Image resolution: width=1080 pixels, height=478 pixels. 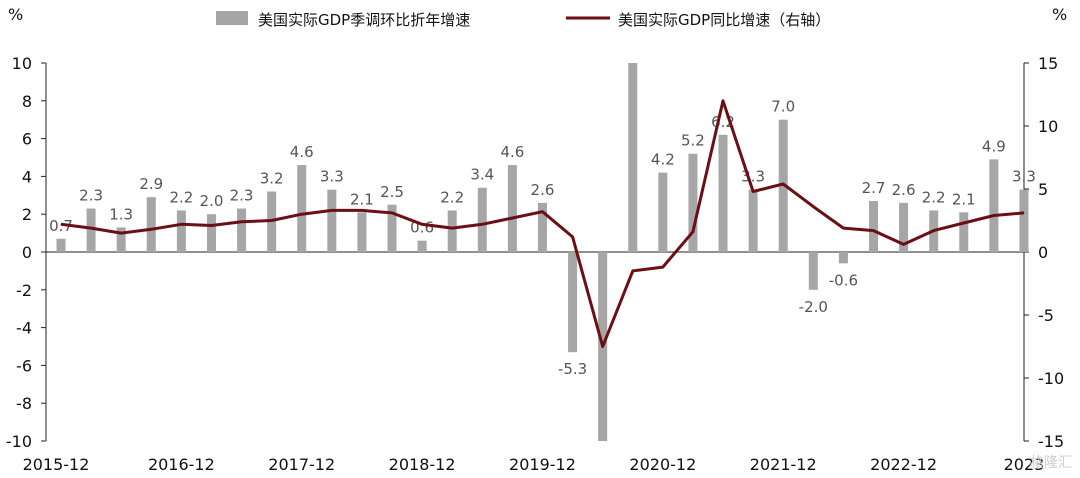 I want to click on x-tick-label: 2021-12, so click(x=783, y=464).